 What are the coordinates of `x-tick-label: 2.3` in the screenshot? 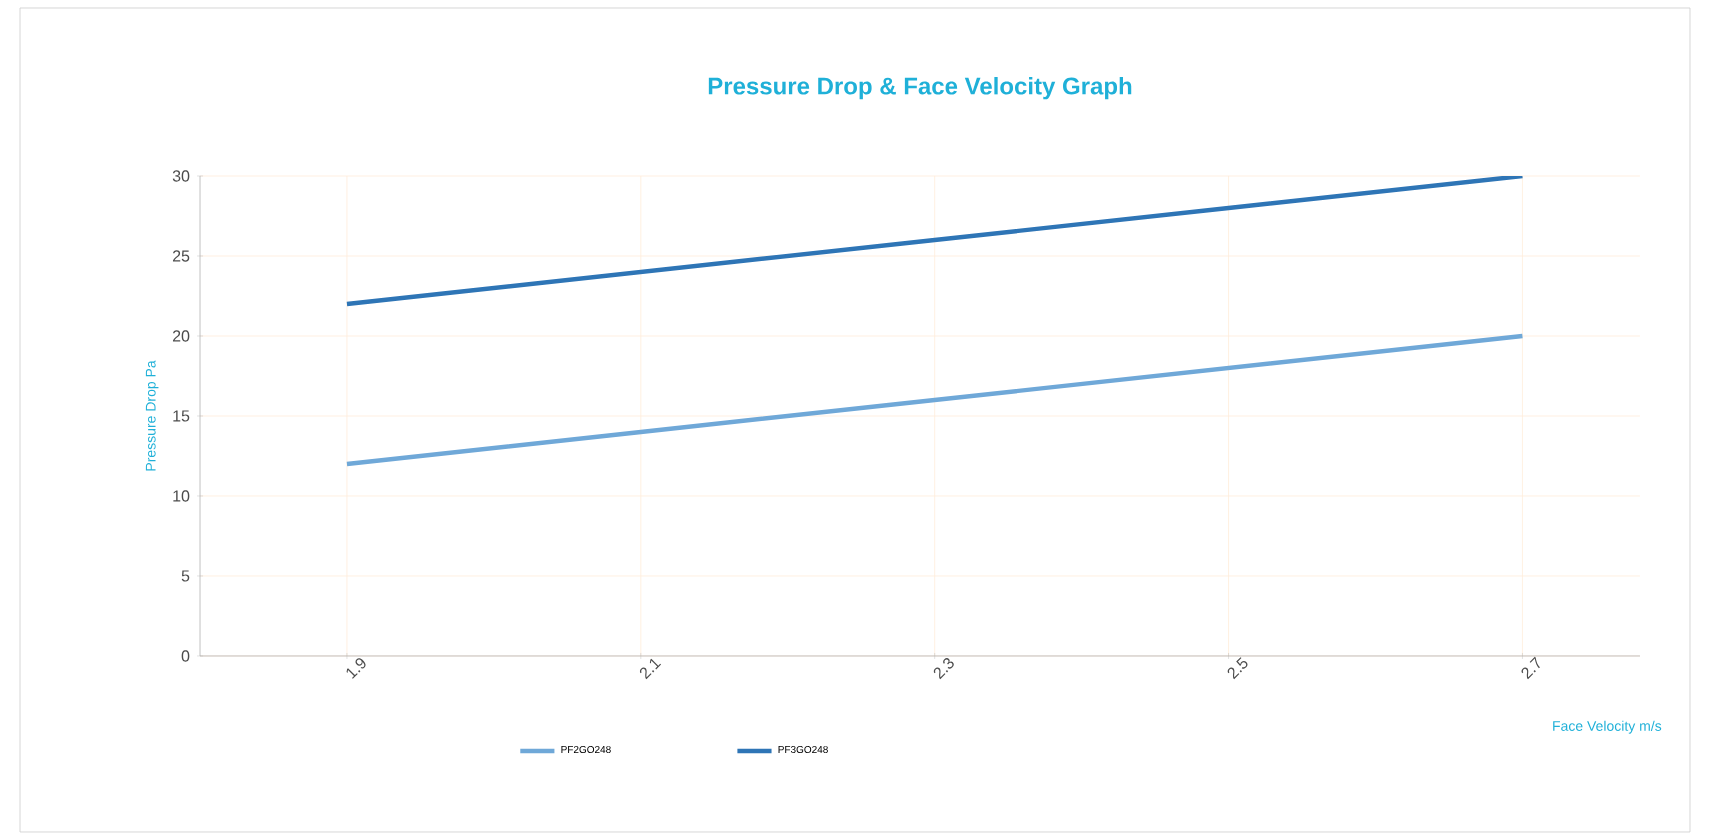 It's located at (943, 669).